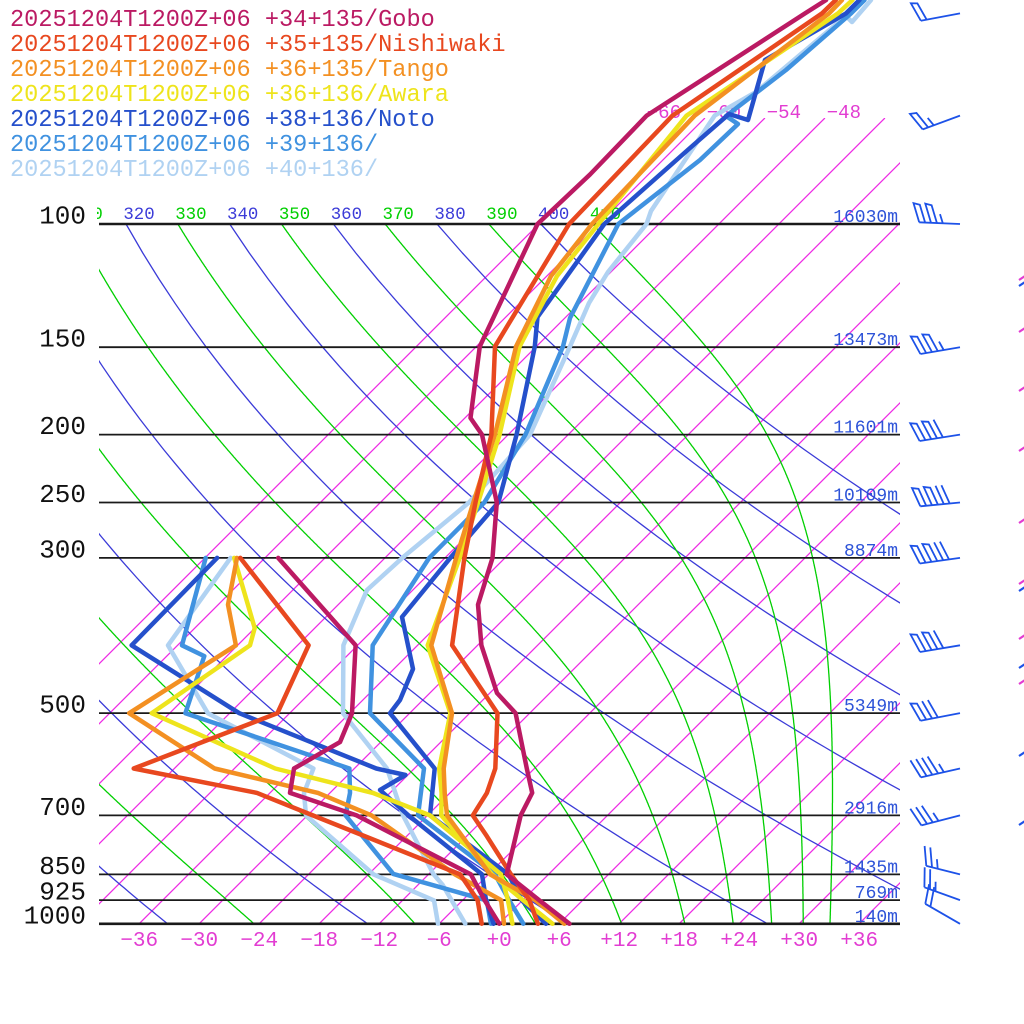 This screenshot has height=1024, width=1024. I want to click on svg-text: 320, so click(138, 215).